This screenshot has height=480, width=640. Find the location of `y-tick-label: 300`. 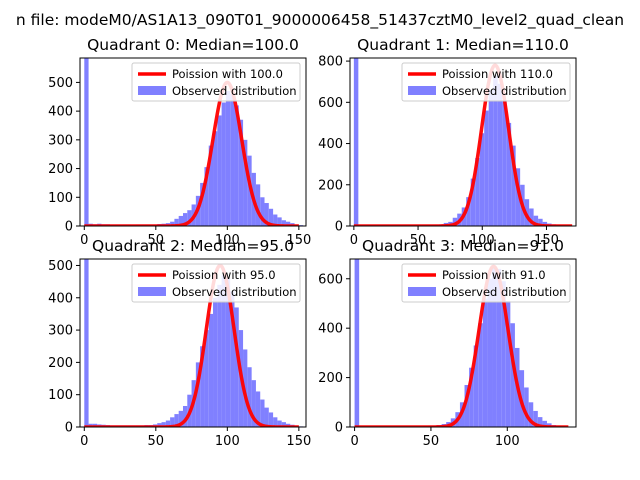

y-tick-label: 300 is located at coordinates (60, 140).